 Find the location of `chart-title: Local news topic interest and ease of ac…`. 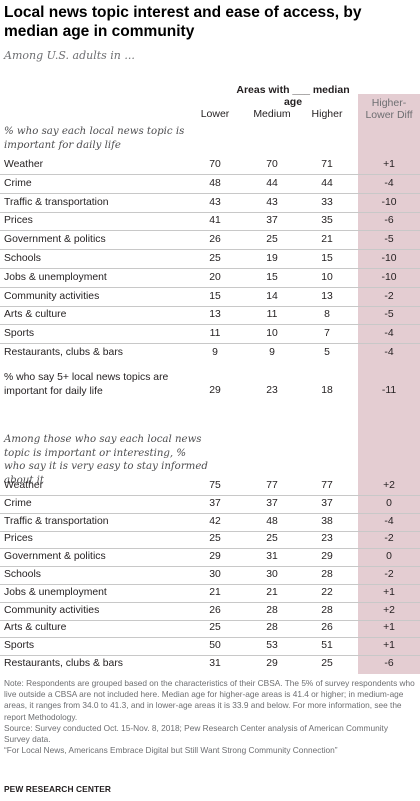

chart-title: Local news topic interest and ease of ac… is located at coordinates (183, 22).